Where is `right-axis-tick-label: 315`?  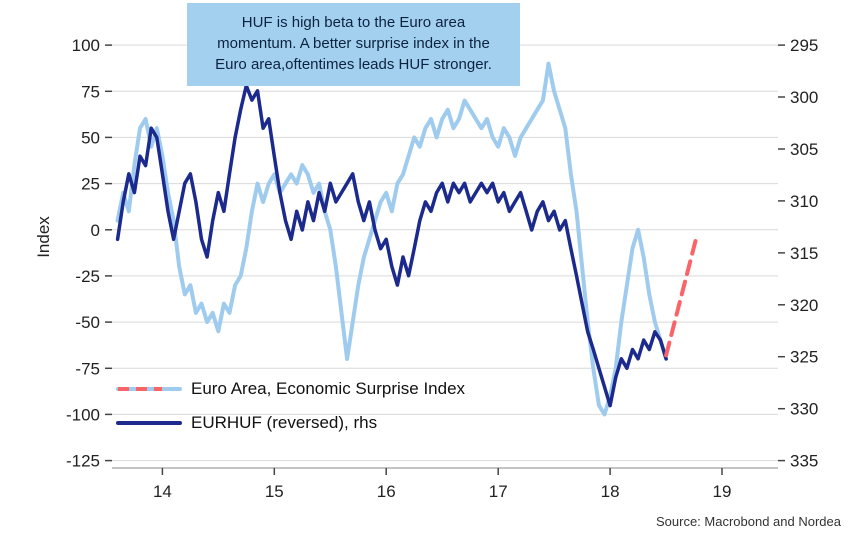
right-axis-tick-label: 315 is located at coordinates (804, 253).